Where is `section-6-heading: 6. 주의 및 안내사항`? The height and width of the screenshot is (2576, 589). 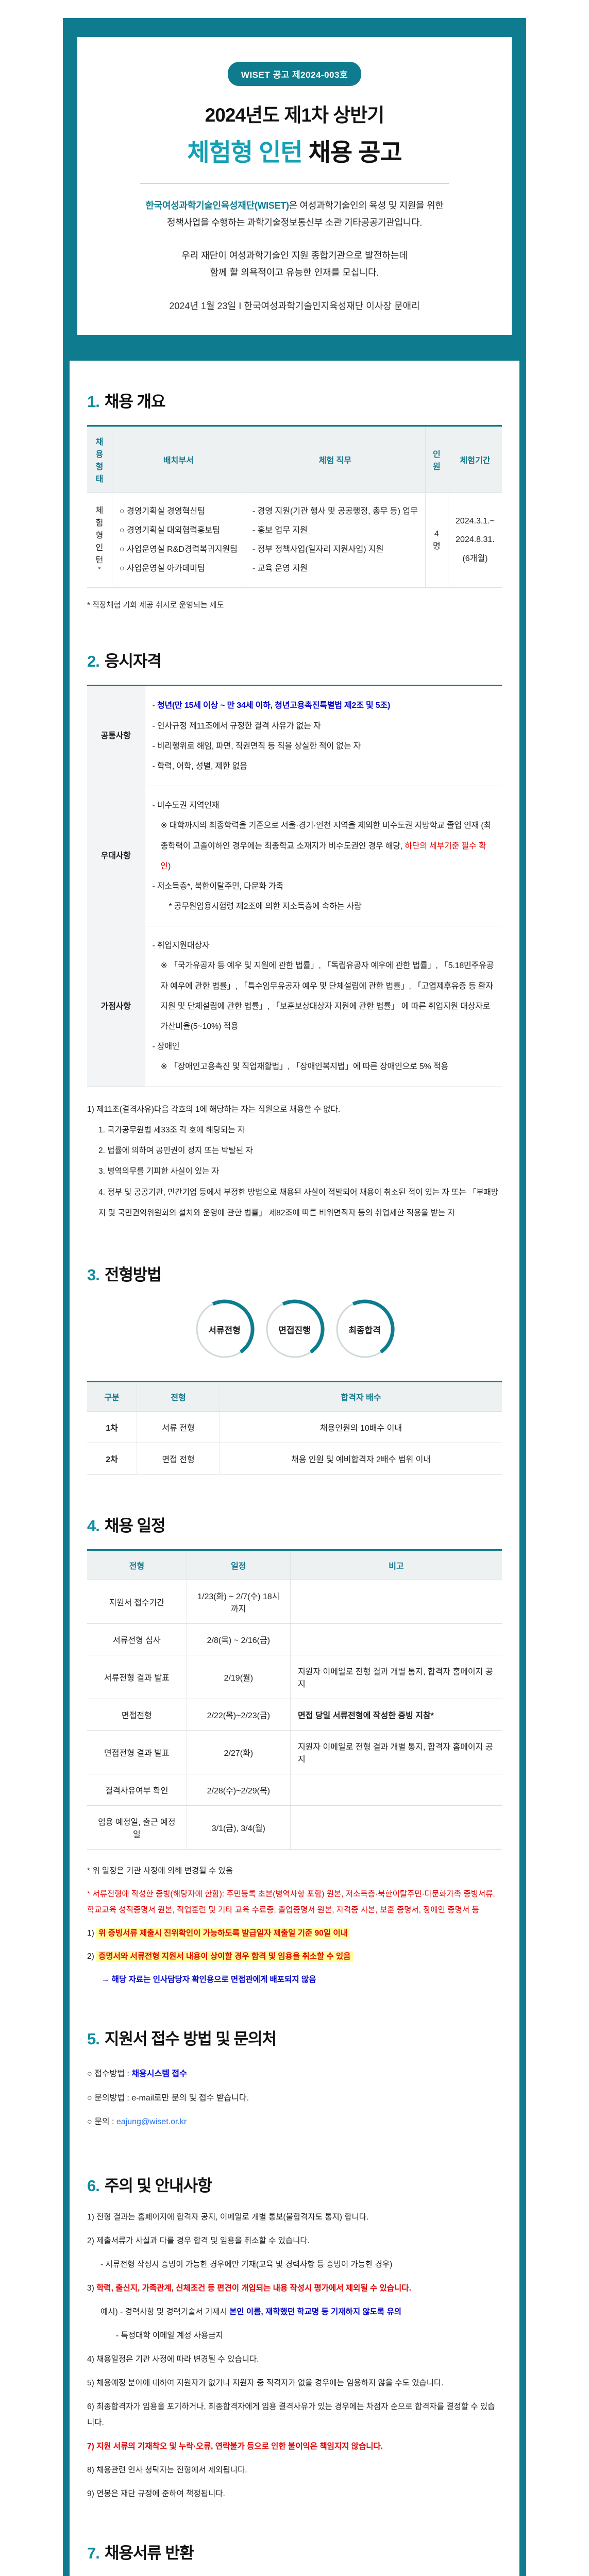
section-6-heading: 6. 주의 및 안내사항 is located at coordinates (294, 2184).